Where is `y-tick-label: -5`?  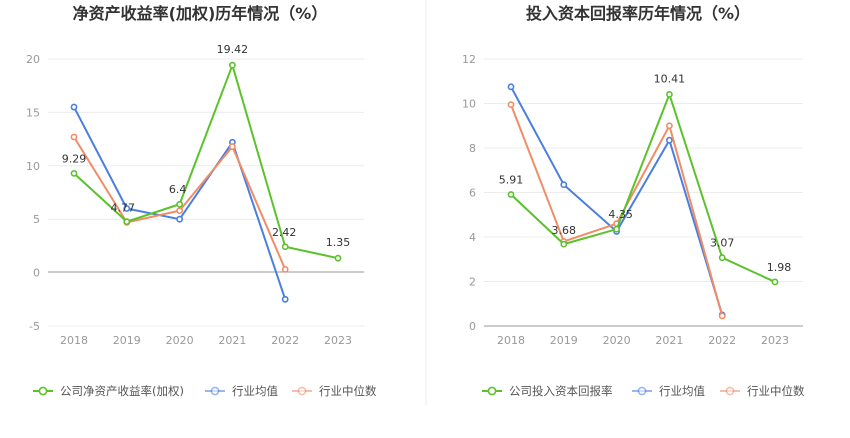
y-tick-label: -5 is located at coordinates (34, 326).